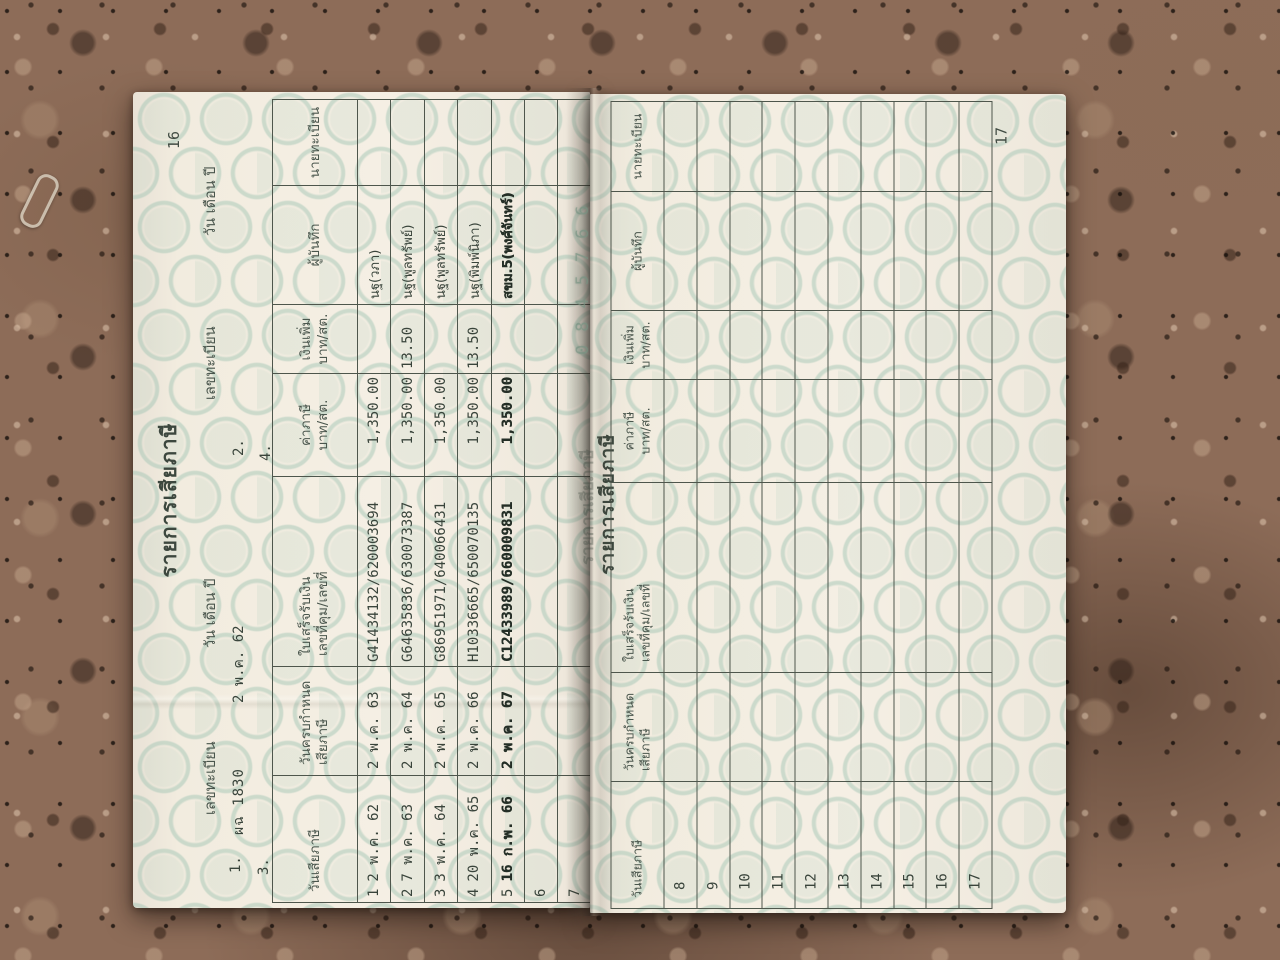 The image size is (1280, 960). What do you see at coordinates (210, 201) in the screenshot?
I see `date-label-2: วัน เดือน ปี` at bounding box center [210, 201].